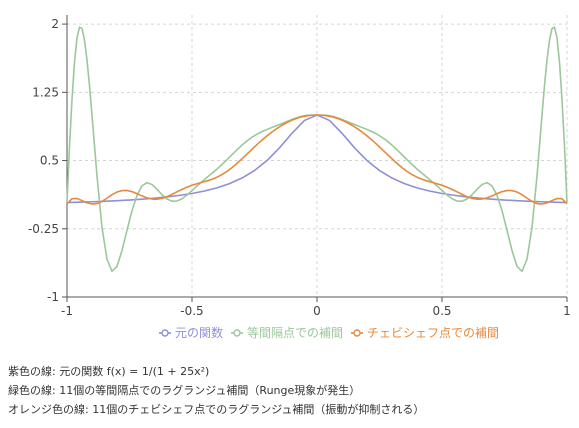 The image size is (579, 428). I want to click on y-tick-label: -1, so click(53, 297).